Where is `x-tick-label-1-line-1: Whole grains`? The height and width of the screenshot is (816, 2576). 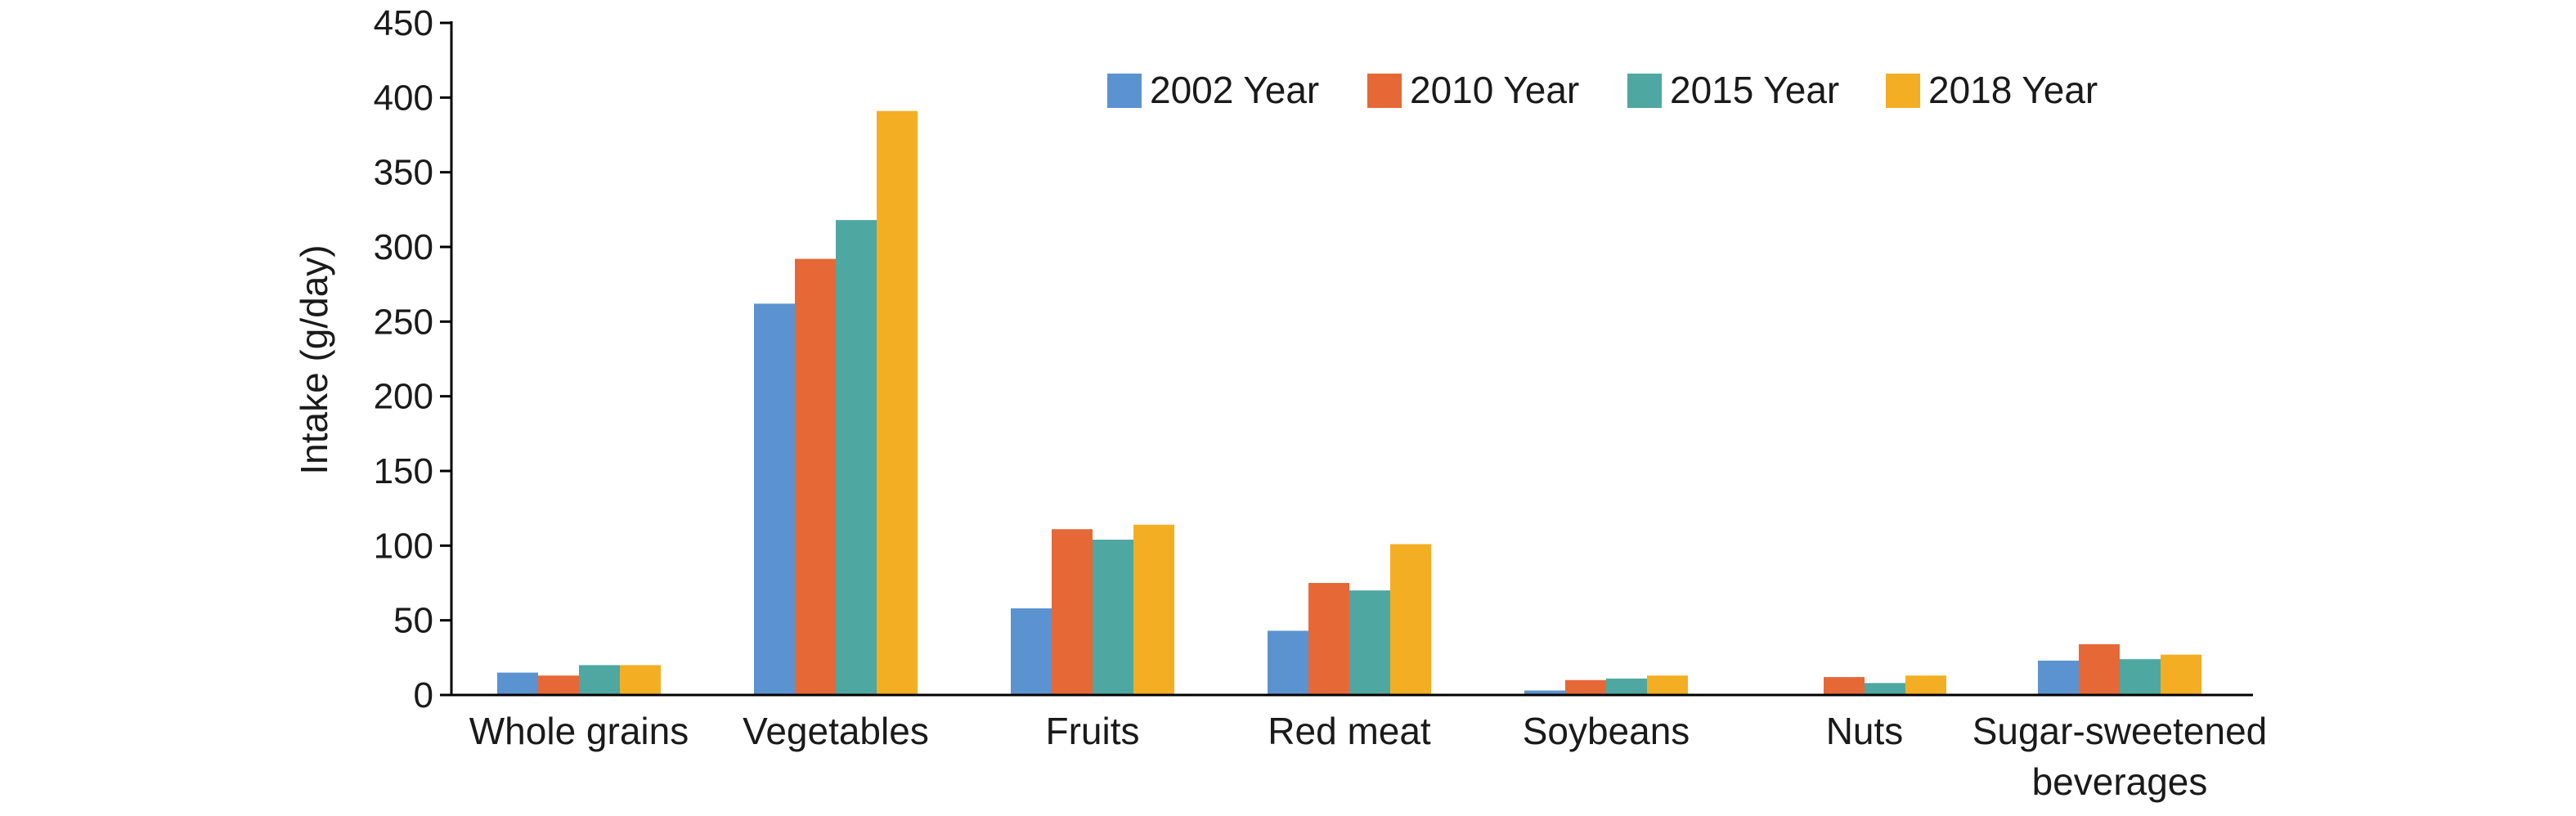
x-tick-label-1-line-1: Whole grains is located at coordinates (579, 731).